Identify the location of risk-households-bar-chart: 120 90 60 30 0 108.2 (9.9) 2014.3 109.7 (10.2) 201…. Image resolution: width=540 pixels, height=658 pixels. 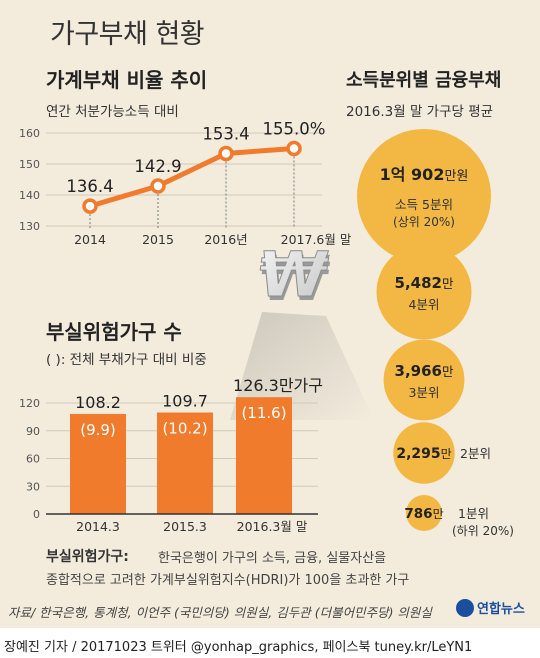
(171, 455).